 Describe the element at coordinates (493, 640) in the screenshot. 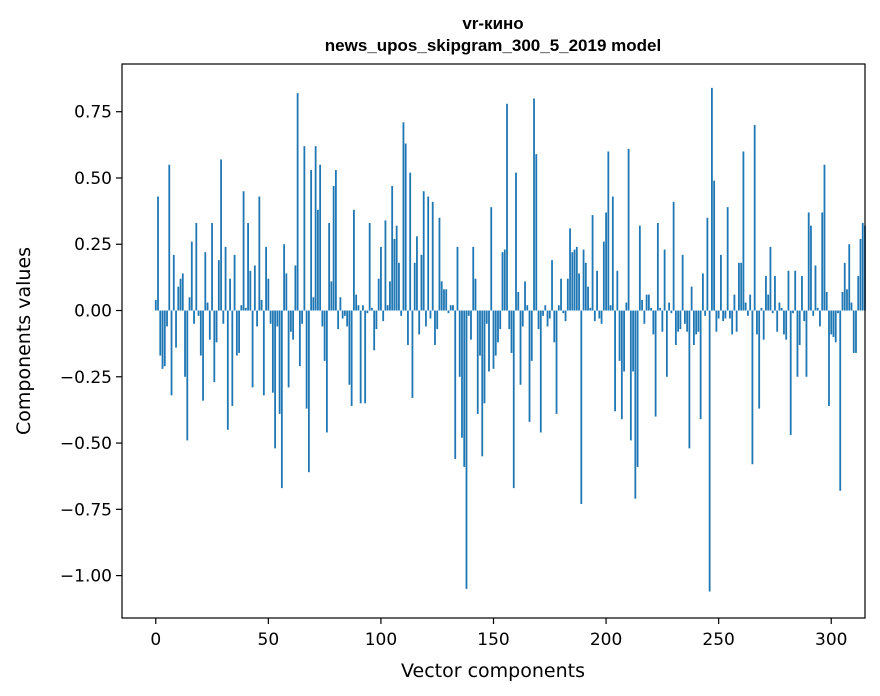

I see `x-tick-label: 150` at that location.